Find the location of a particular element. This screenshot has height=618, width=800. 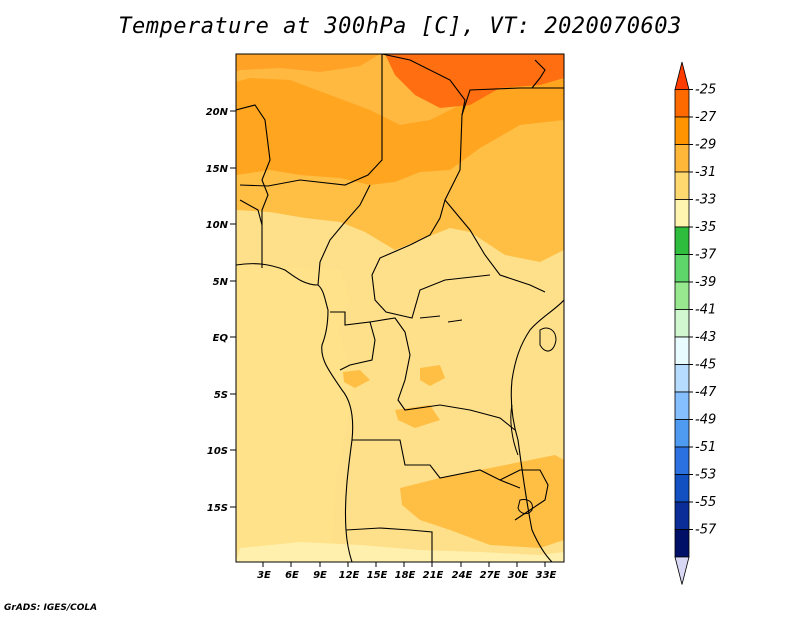

field-south-pale is located at coordinates (400, 552).